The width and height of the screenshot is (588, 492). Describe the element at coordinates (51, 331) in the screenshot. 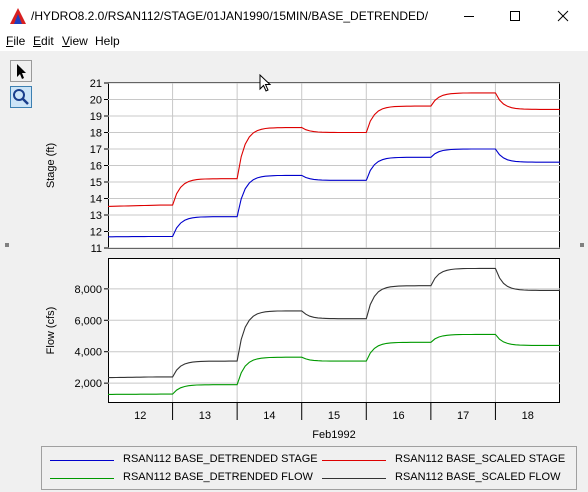

I see `y-axis-label: Flow (cfs)` at that location.